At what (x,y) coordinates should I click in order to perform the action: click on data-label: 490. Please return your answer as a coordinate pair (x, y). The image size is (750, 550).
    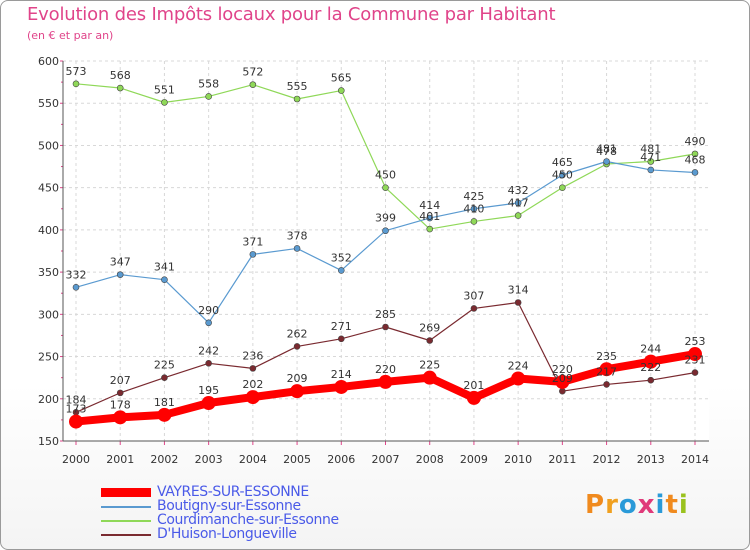
    Looking at the image, I should click on (695, 141).